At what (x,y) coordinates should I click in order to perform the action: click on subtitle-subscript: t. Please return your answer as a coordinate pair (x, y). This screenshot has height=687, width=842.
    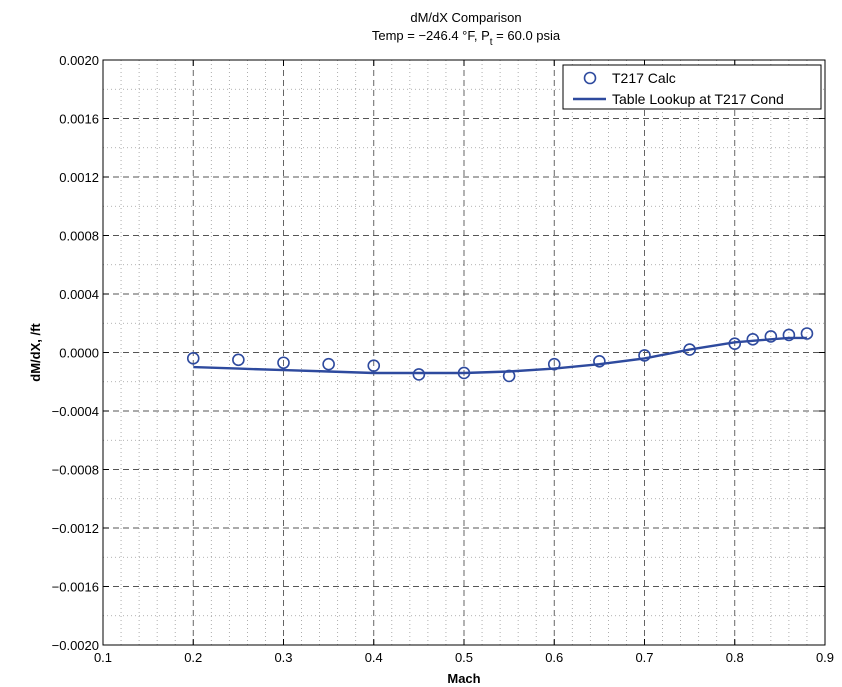
    Looking at the image, I should click on (491, 42).